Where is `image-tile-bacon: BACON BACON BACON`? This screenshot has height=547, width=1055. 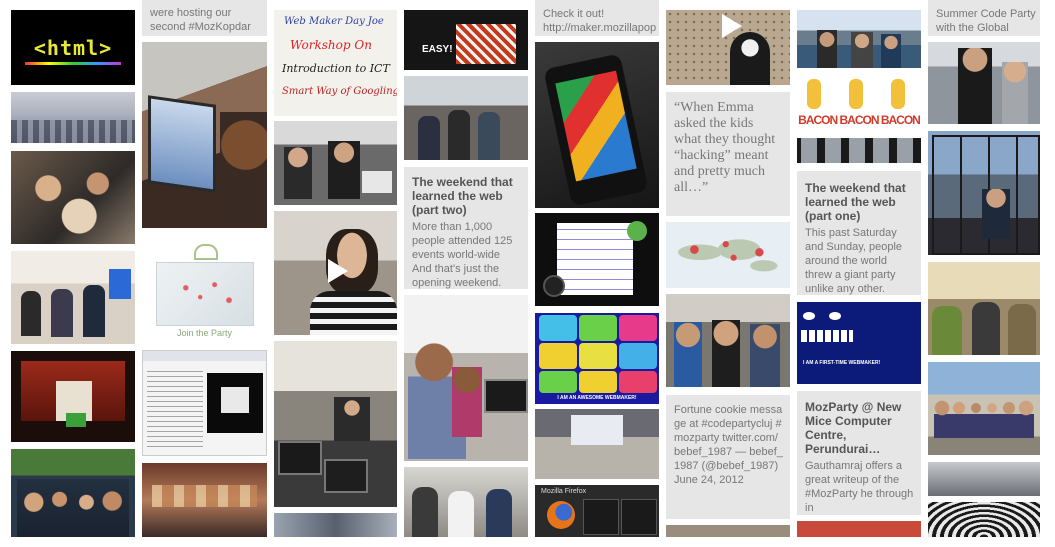
image-tile-bacon: BACON BACON BACON is located at coordinates (859, 104).